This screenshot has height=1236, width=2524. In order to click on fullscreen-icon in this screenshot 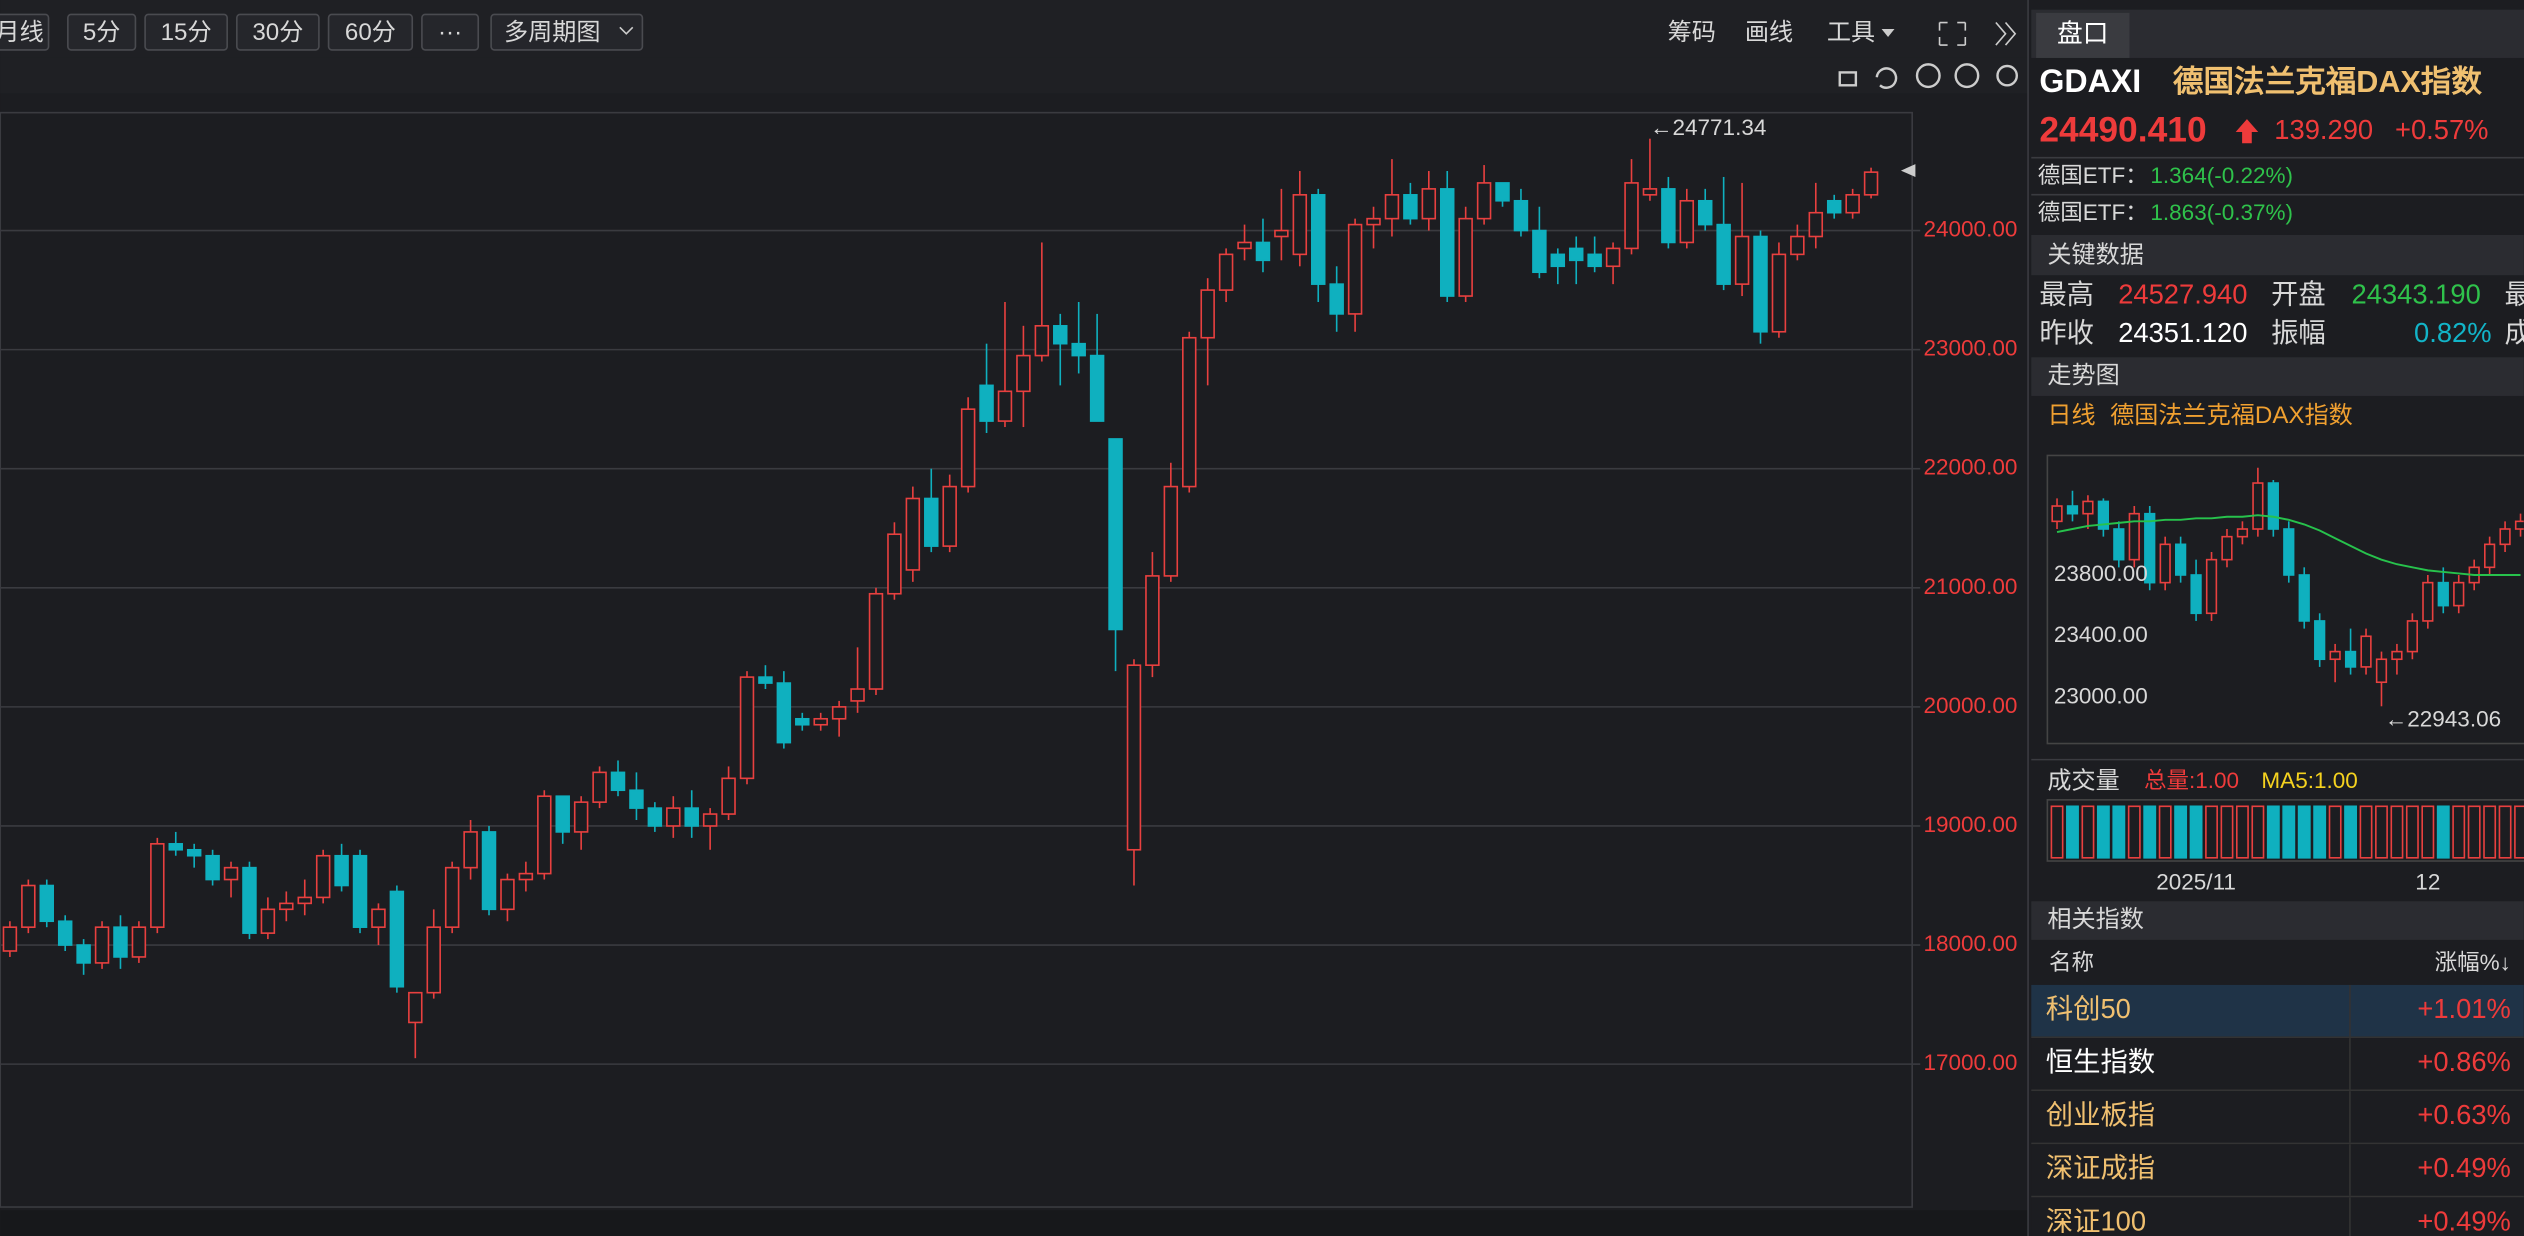, I will do `click(1952, 33)`.